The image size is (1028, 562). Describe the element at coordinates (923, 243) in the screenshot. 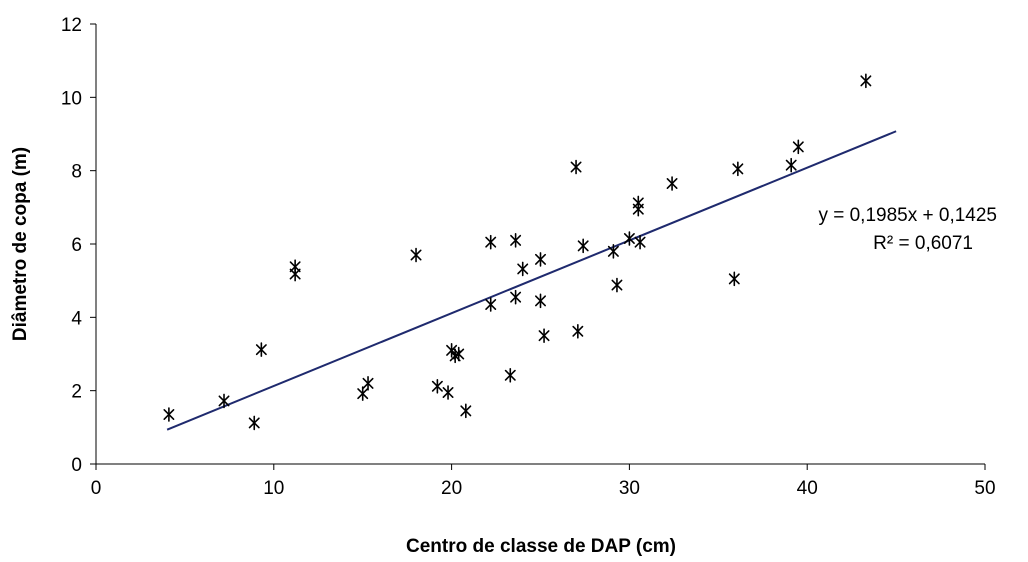

I see `trendline-r-squared: R² = 0,6071` at that location.